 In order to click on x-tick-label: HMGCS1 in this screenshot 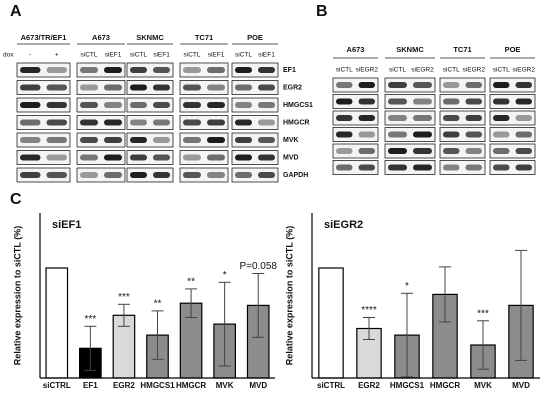, I will do `click(407, 385)`.